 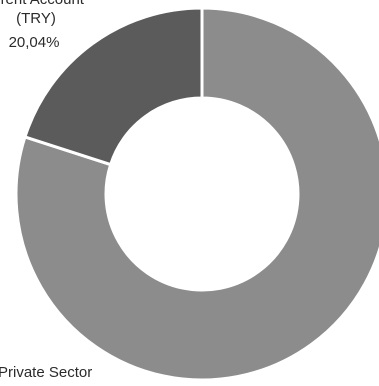 What do you see at coordinates (46, 372) in the screenshot?
I see `slice-label-private-sector: Private Sector` at bounding box center [46, 372].